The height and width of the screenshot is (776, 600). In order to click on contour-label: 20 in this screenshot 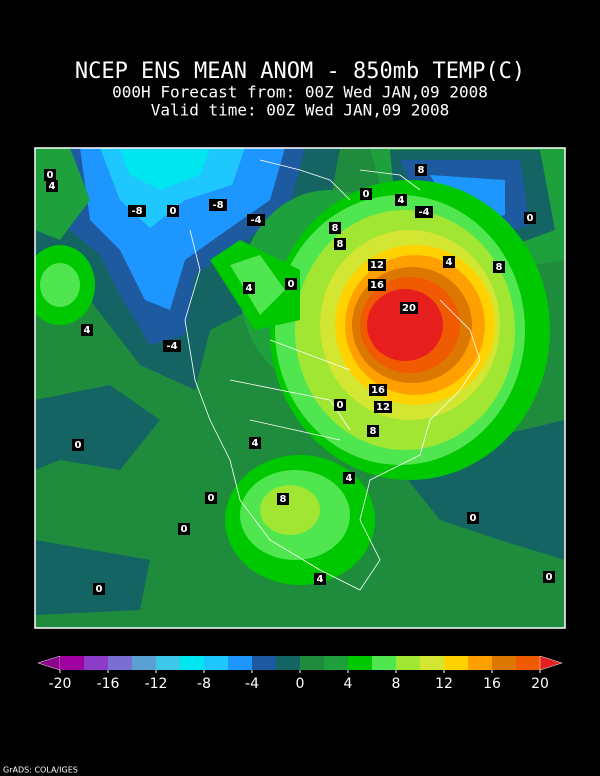, I will do `click(409, 308)`.